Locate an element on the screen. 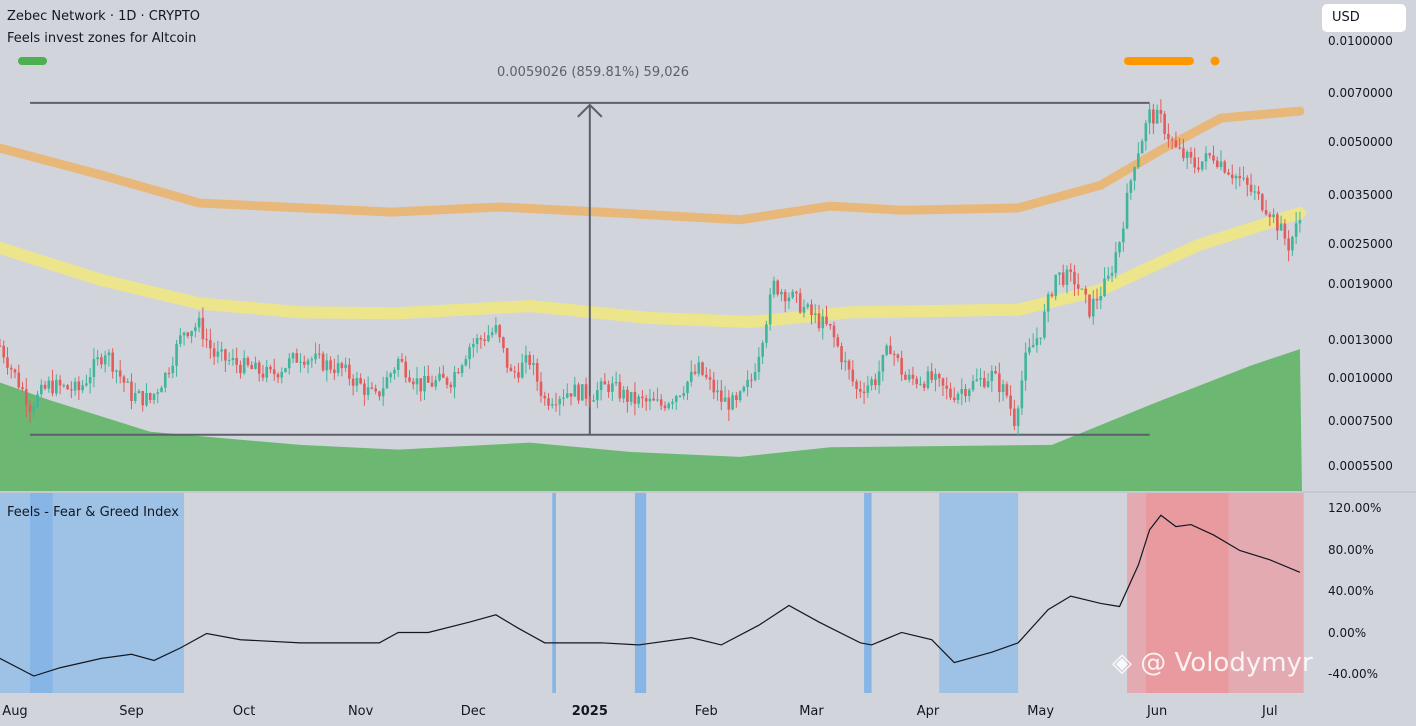 This screenshot has width=1416, height=726. lower-pane-title: Feels - Fear & Greed Index is located at coordinates (93, 512).